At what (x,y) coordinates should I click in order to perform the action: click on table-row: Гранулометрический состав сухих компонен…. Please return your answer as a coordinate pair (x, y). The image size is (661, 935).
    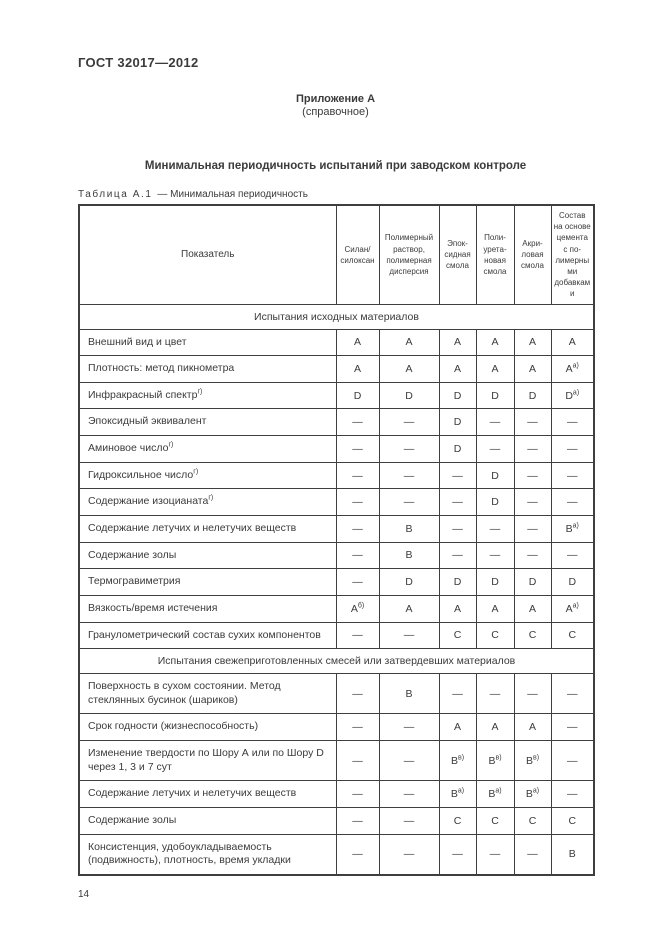
    Looking at the image, I should click on (336, 635).